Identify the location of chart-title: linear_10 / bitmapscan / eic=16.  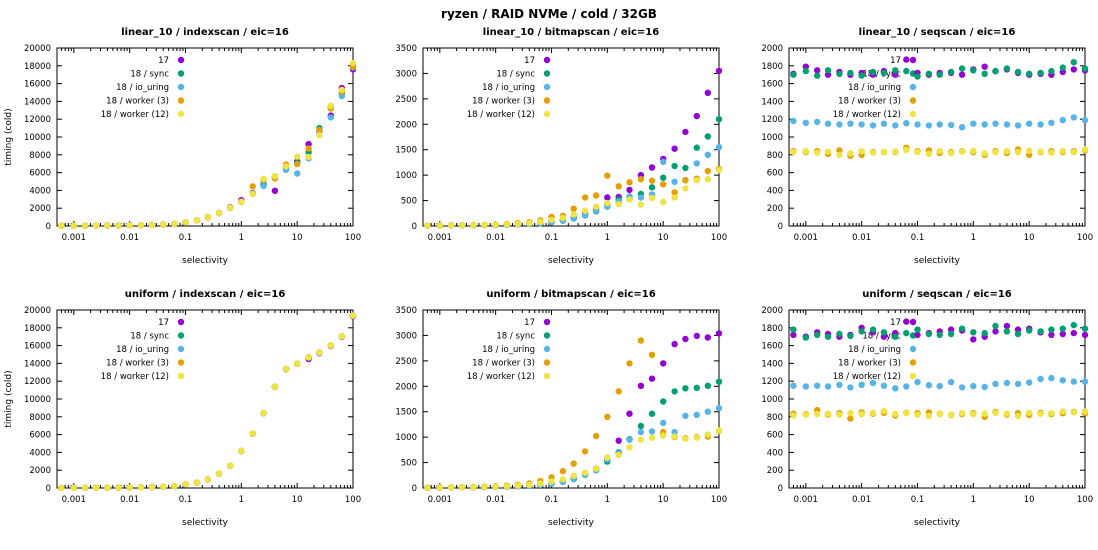
(571, 32).